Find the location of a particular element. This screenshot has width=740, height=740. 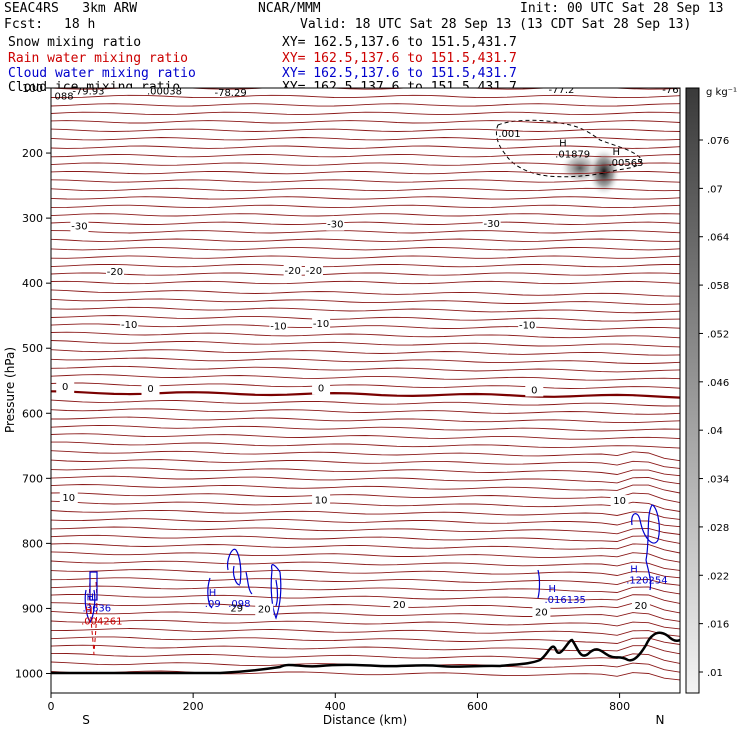

cloud-water-contours is located at coordinates (372, 564).